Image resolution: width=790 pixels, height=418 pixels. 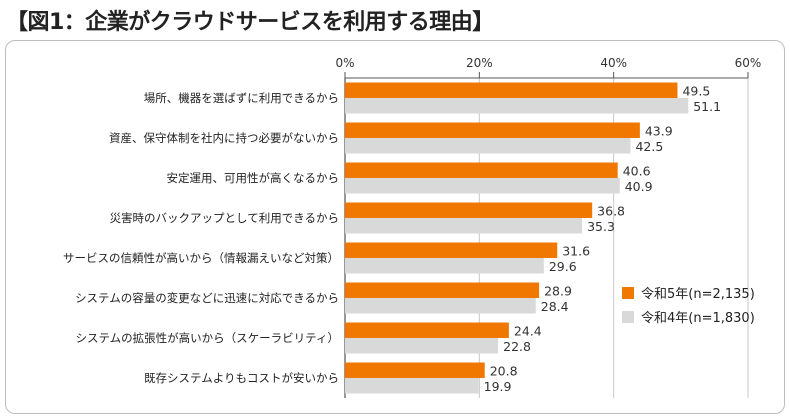 What do you see at coordinates (659, 131) in the screenshot?
I see `value-label: 43.9` at bounding box center [659, 131].